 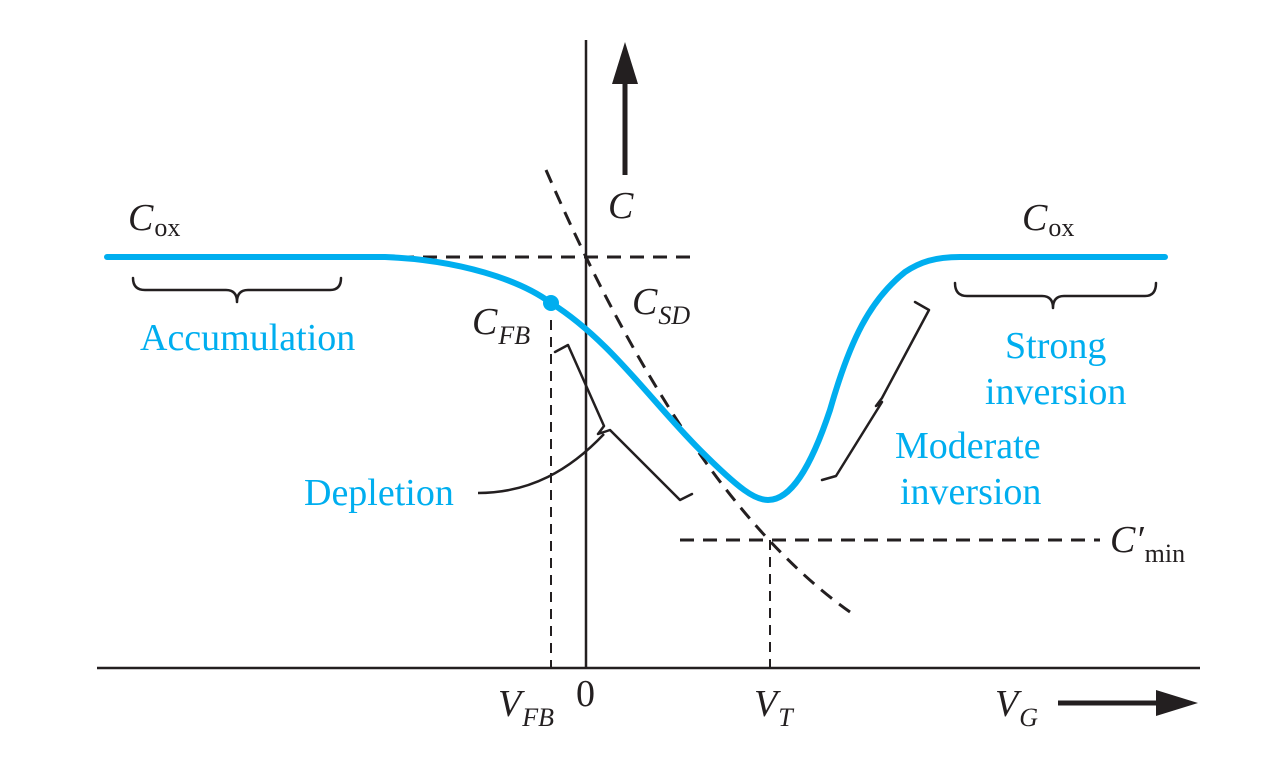 What do you see at coordinates (379, 493) in the screenshot?
I see `depletion-label: Depletion` at bounding box center [379, 493].